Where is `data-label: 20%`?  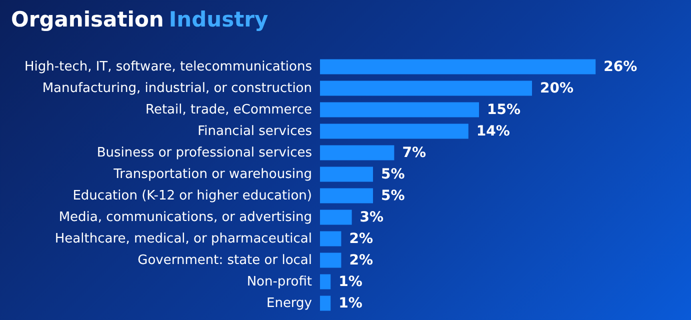
data-label: 20% is located at coordinates (557, 88).